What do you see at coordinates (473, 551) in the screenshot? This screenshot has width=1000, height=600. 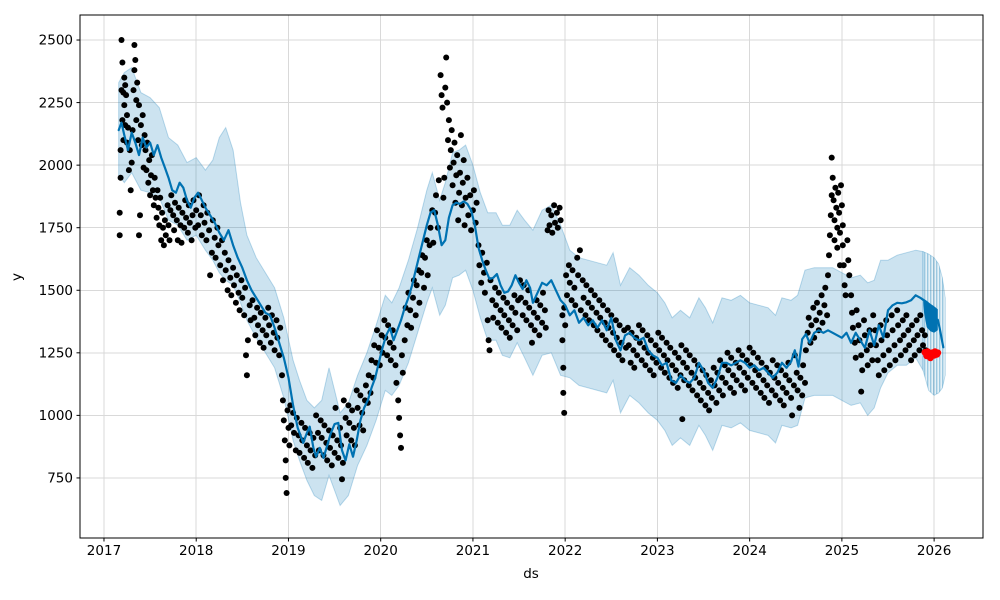 I see `x-tick-label: 2021` at bounding box center [473, 551].